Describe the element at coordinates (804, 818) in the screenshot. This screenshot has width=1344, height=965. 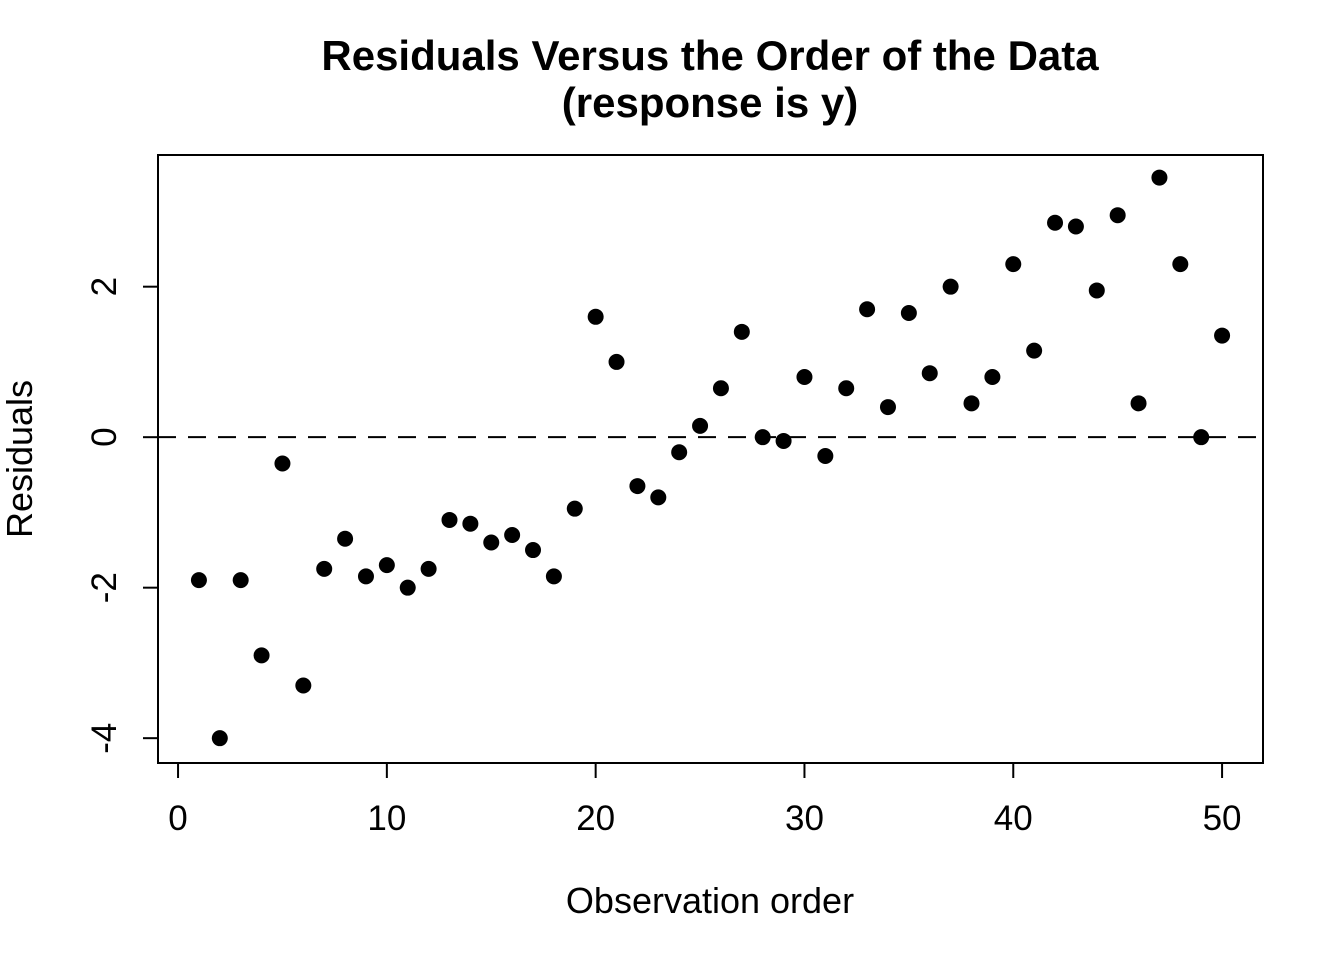
I see `x-tick-label: 30` at that location.